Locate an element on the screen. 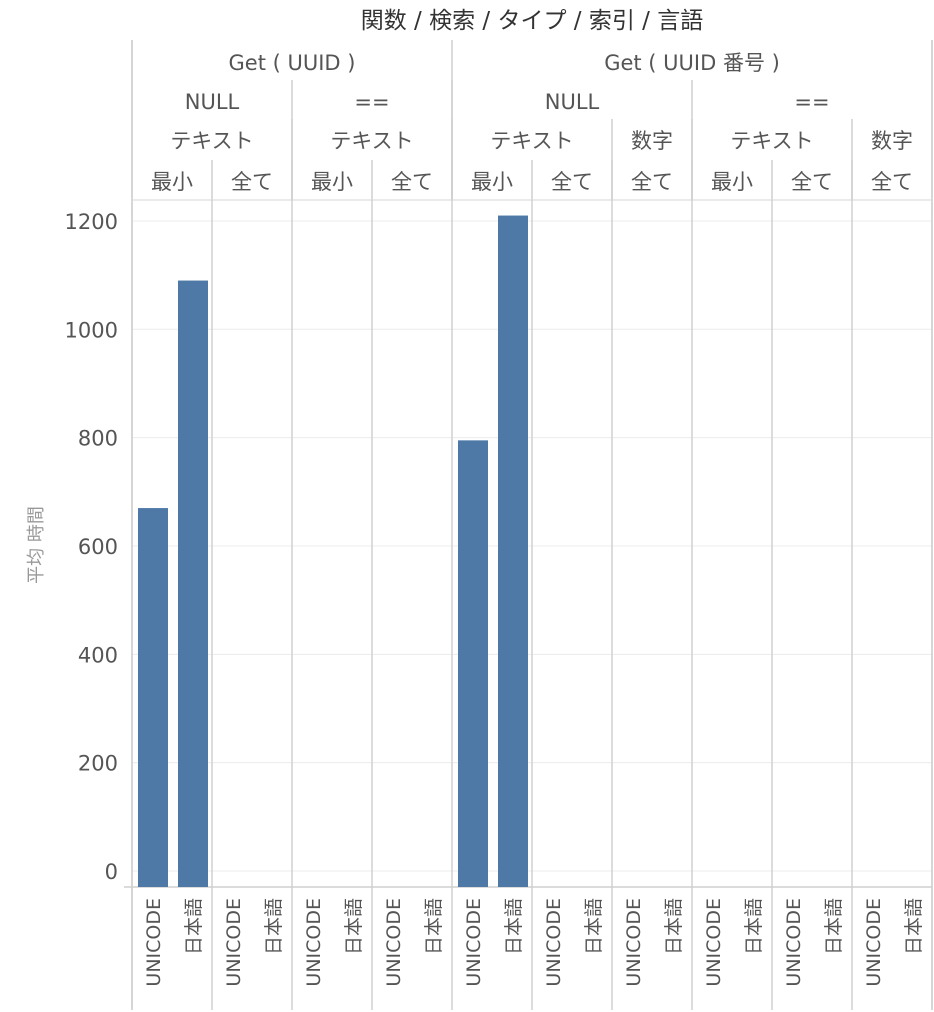 Image resolution: width=934 pixels, height=1012 pixels. y-axis-label: 平均 時間 is located at coordinates (36, 545).